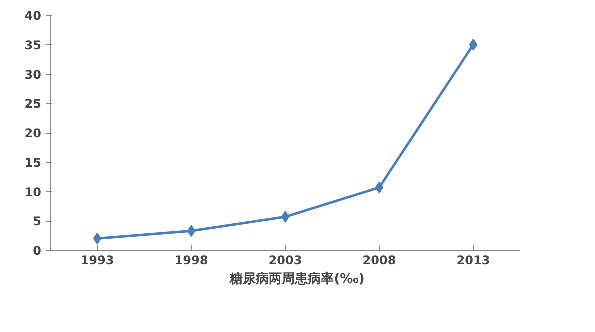 This screenshot has width=595, height=332. Describe the element at coordinates (33, 45) in the screenshot. I see `y-tick-label: 35` at that location.